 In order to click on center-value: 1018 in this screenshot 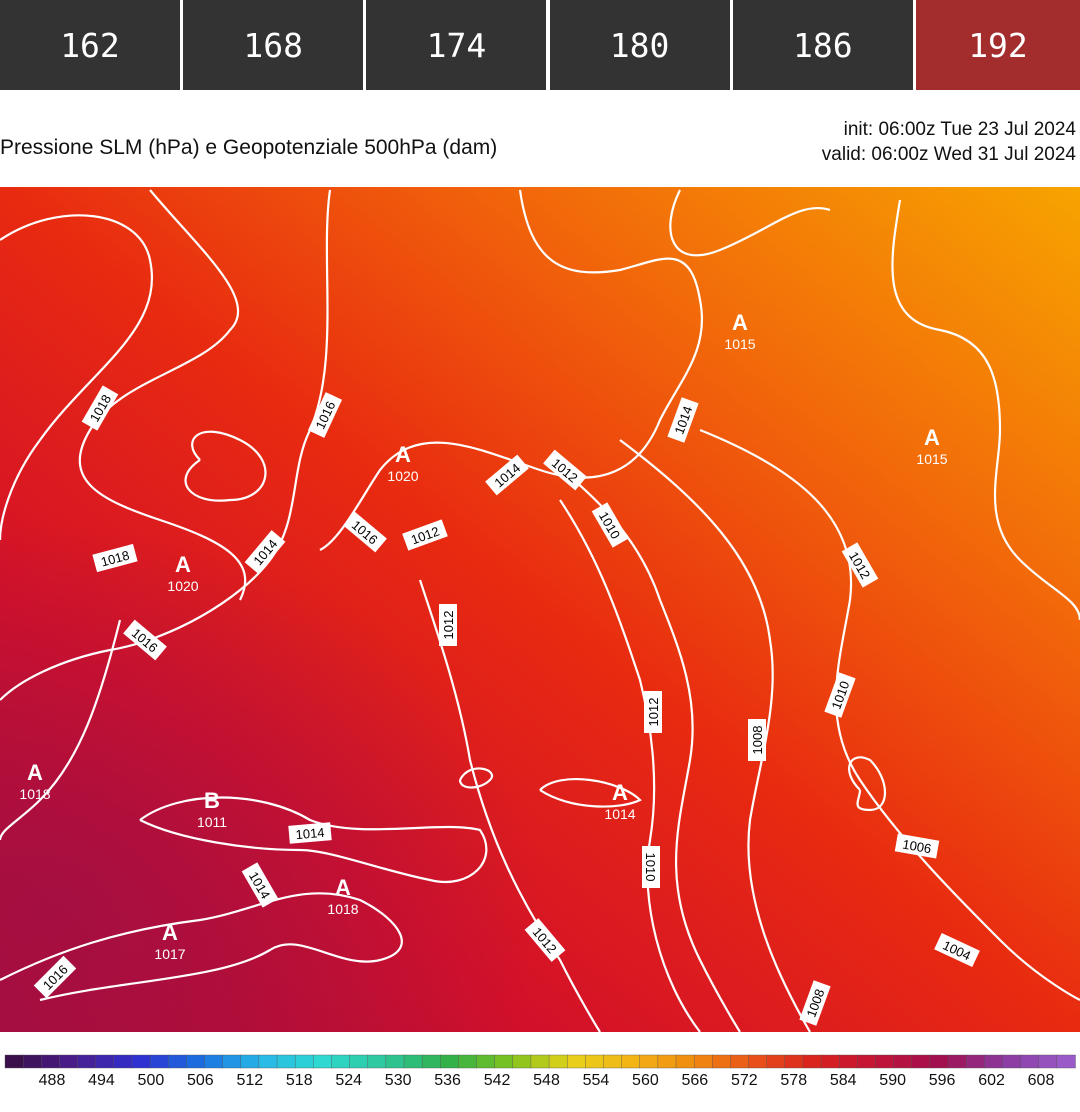, I will do `click(342, 909)`.